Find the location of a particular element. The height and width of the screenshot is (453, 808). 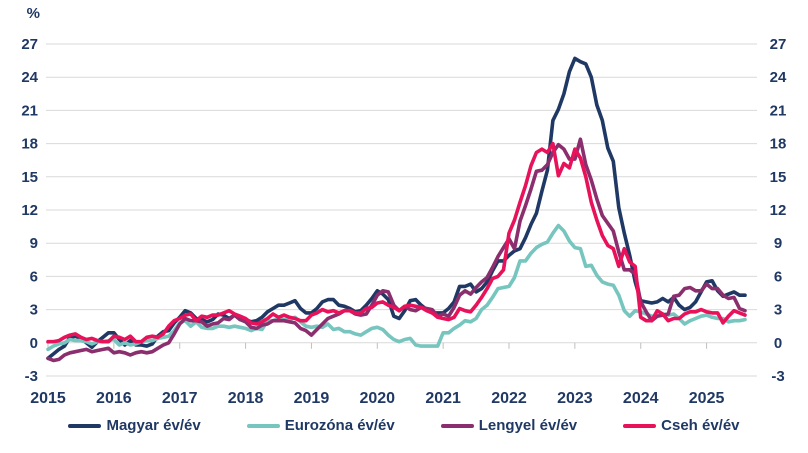

y-tick-label-right: 0 is located at coordinates (778, 343).